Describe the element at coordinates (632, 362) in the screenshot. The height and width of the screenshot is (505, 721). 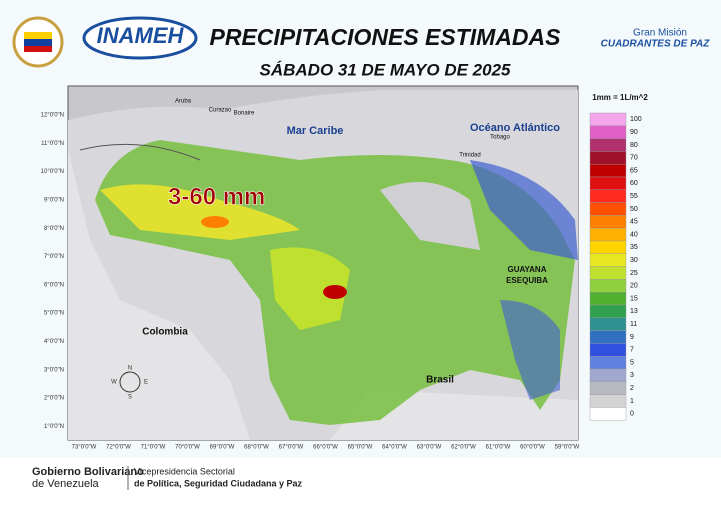
I see `legend-label: 5` at that location.